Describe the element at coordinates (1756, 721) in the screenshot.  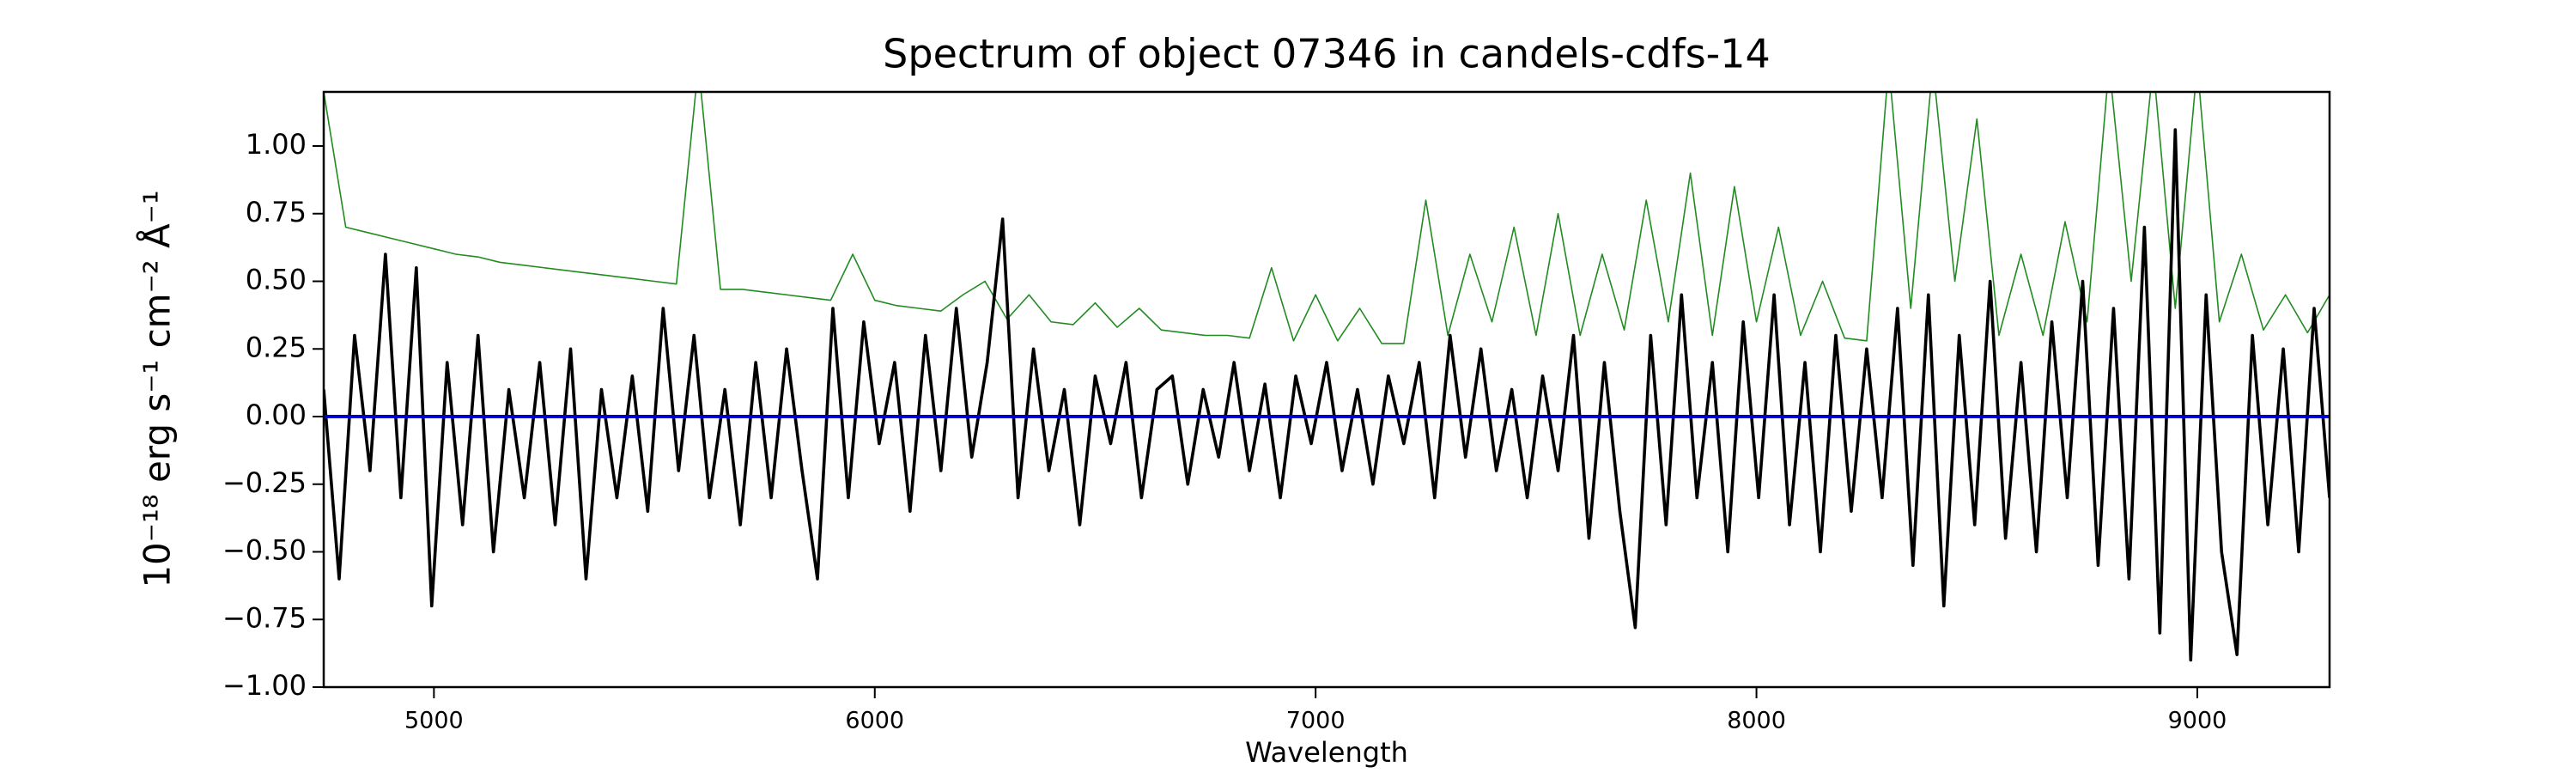
I see `x-tick-label: 8000` at that location.